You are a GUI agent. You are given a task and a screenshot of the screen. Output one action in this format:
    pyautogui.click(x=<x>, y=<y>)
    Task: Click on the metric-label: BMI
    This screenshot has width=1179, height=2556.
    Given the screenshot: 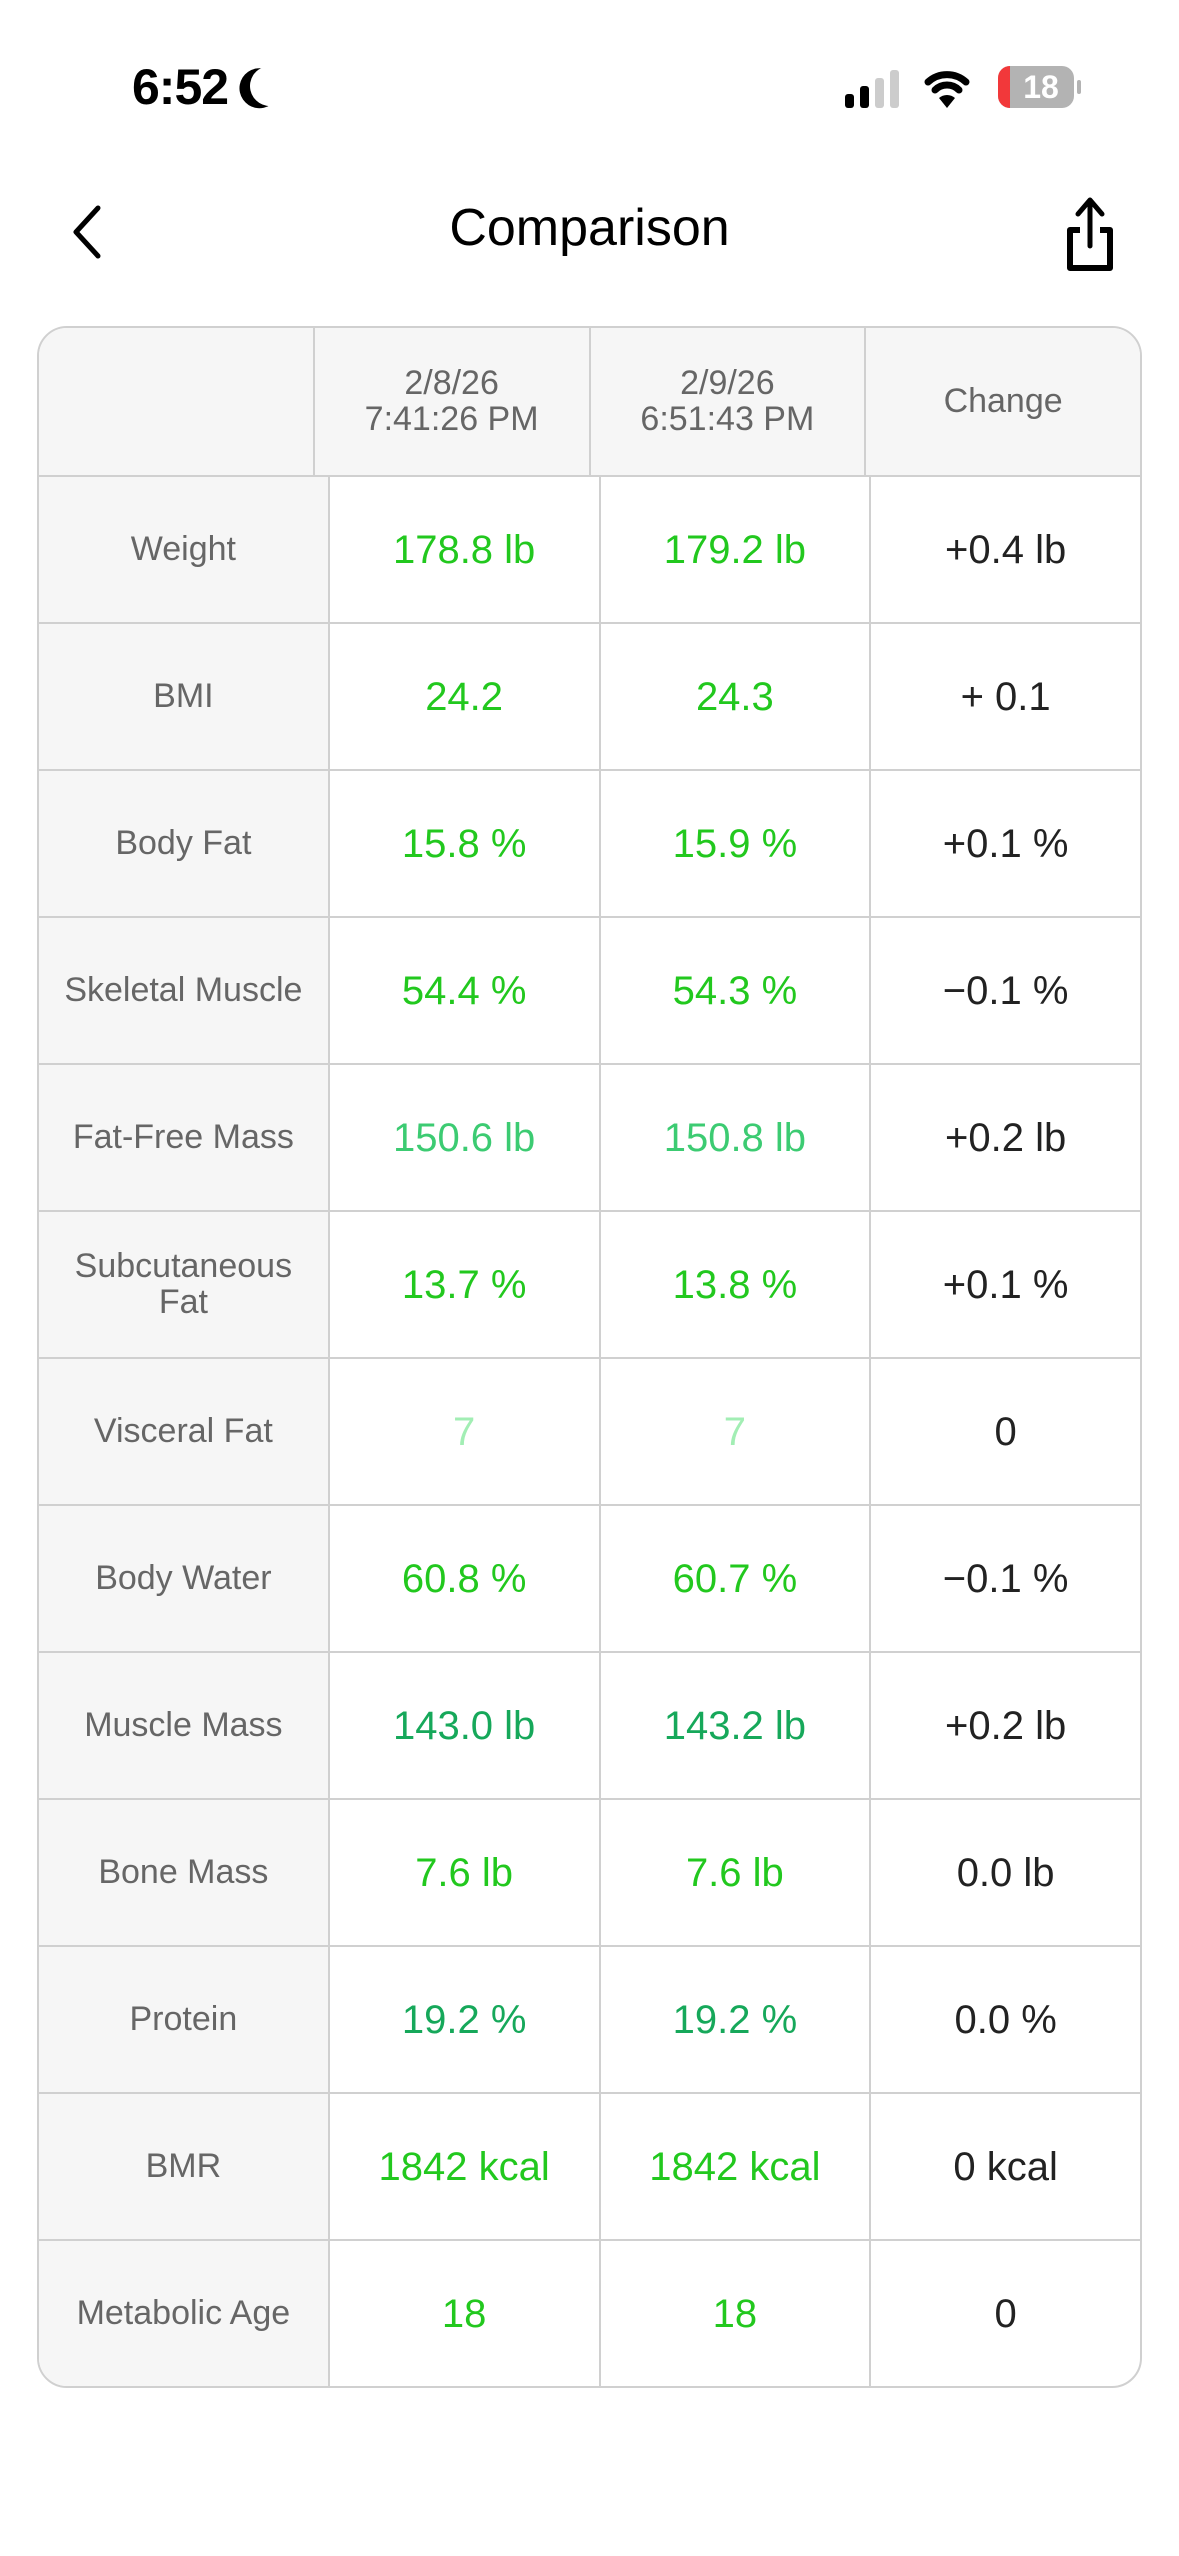 What is the action you would take?
    pyautogui.click(x=183, y=696)
    